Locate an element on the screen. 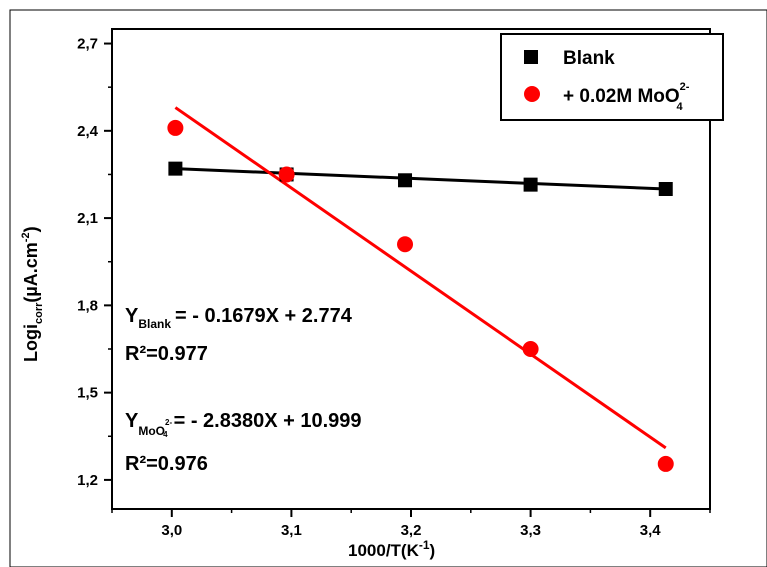 This screenshot has width=767, height=567. legend-label-blank: Blank is located at coordinates (589, 58).